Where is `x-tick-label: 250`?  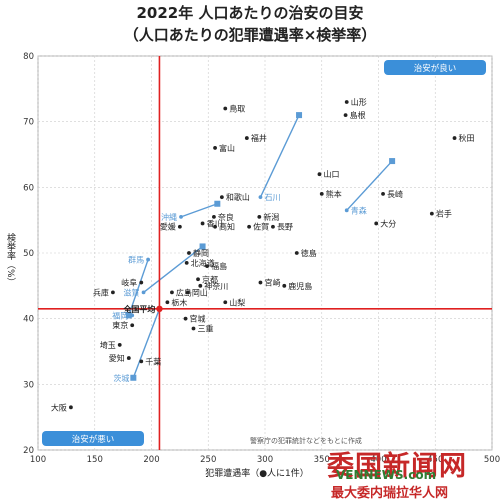
x-tick-label: 250 is located at coordinates (208, 460).